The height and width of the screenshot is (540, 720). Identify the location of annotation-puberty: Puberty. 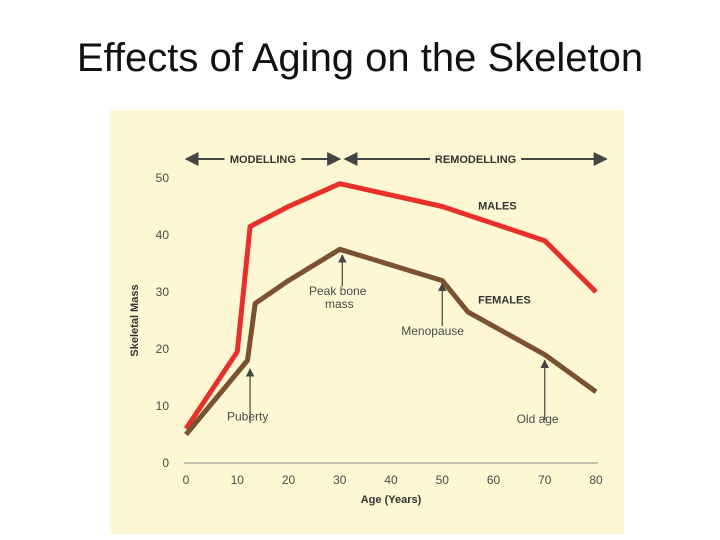
(247, 395).